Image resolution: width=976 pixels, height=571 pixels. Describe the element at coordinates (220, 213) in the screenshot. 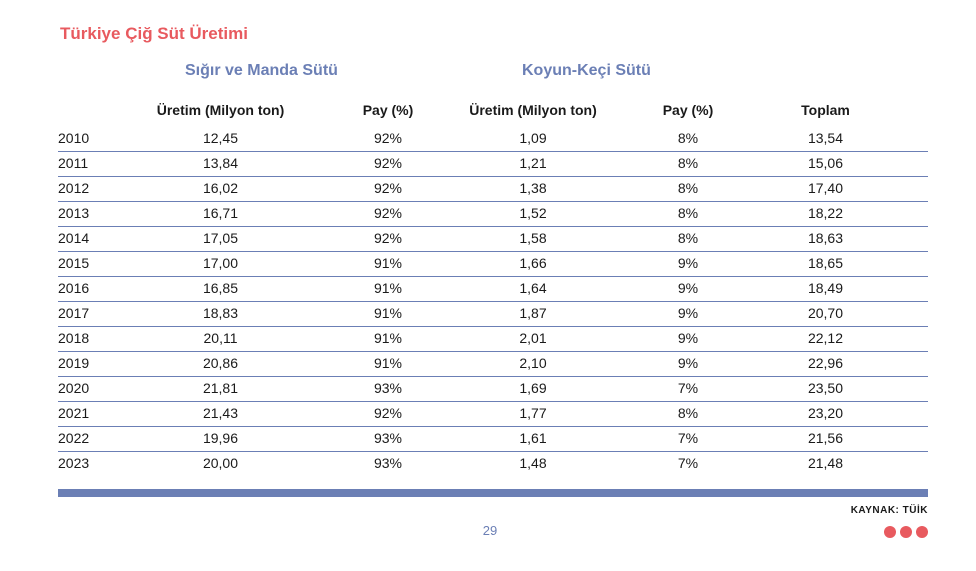

I see `cell-cattle-production: 16,71` at that location.